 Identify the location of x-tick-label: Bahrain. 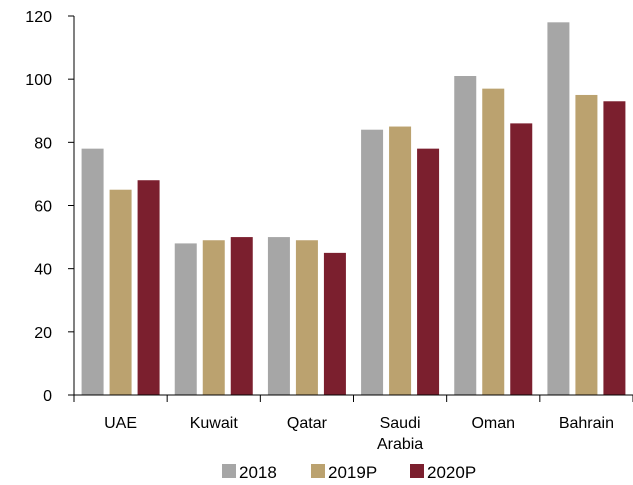
(586, 423).